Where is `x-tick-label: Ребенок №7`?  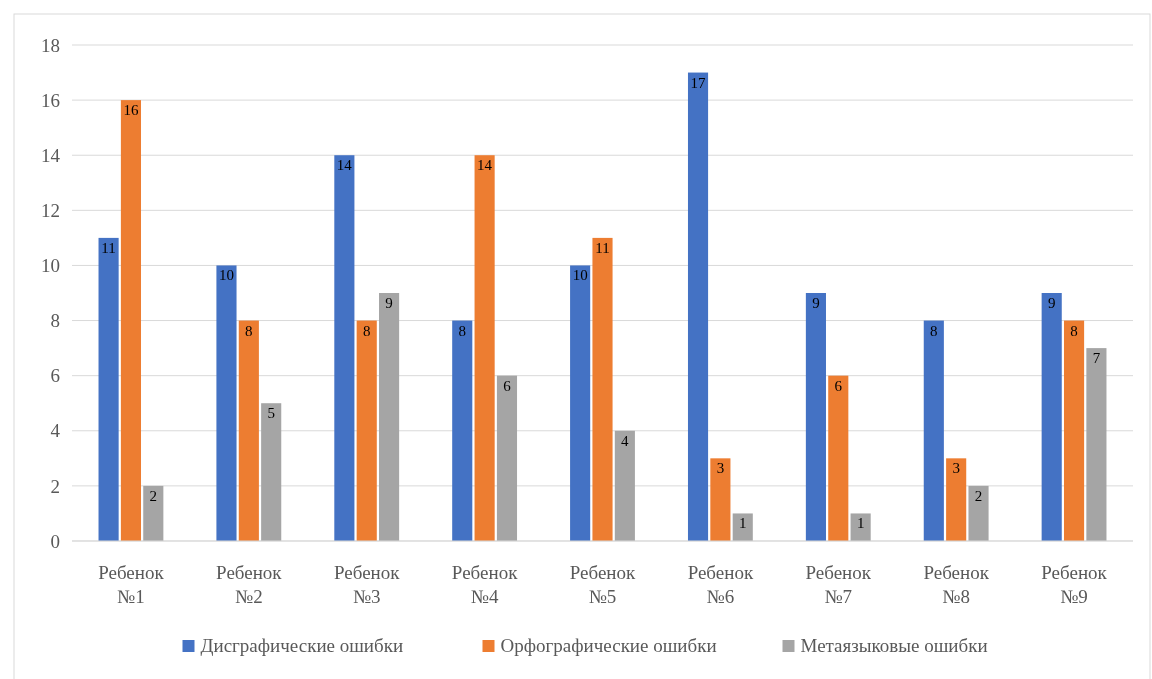 x-tick-label: Ребенок №7 is located at coordinates (838, 584).